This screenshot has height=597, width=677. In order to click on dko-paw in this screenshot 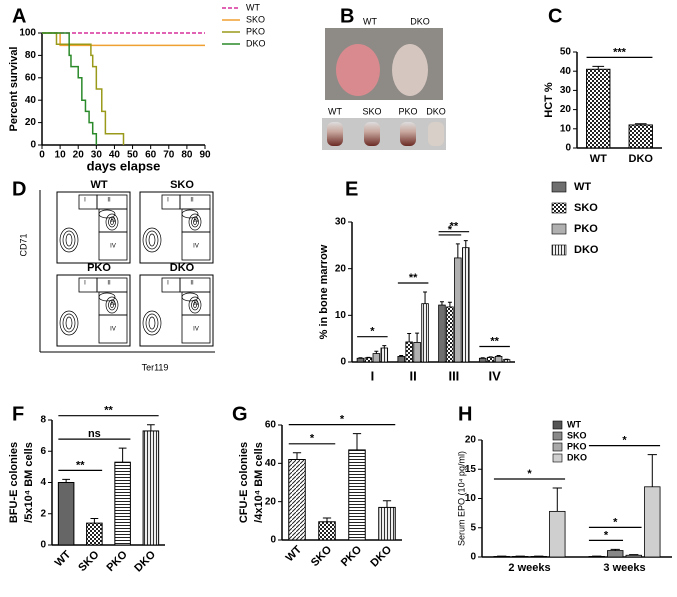, I will do `click(410, 70)`.